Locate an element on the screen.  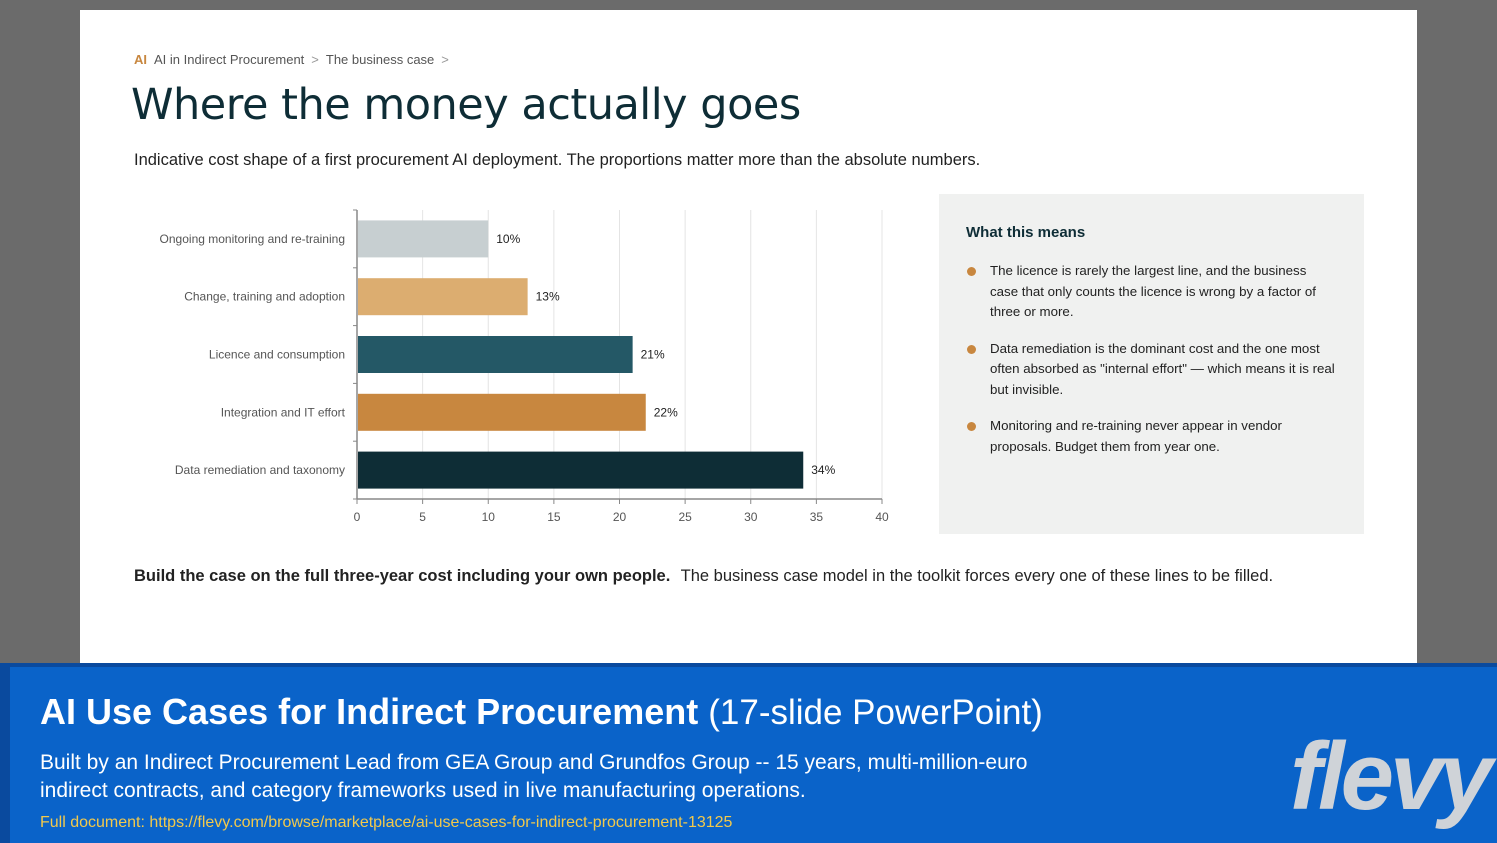
flevy-logo: flevy is located at coordinates (1391, 777).